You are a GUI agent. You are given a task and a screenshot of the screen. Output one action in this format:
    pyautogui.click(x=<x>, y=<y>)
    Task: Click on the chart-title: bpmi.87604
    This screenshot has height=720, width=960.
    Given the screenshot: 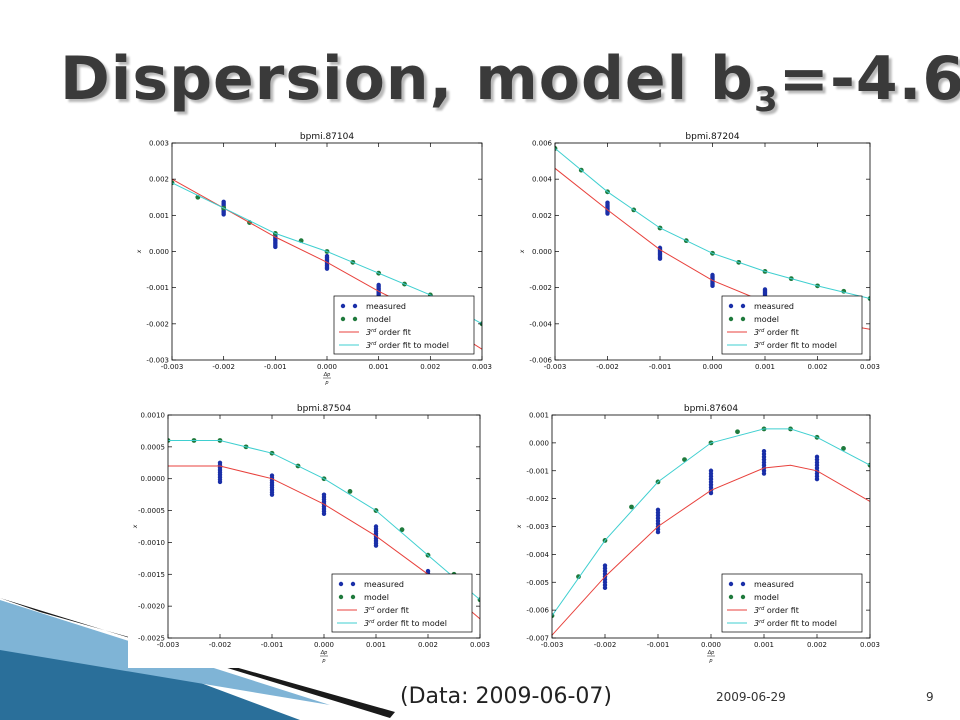 What is the action you would take?
    pyautogui.click(x=711, y=409)
    